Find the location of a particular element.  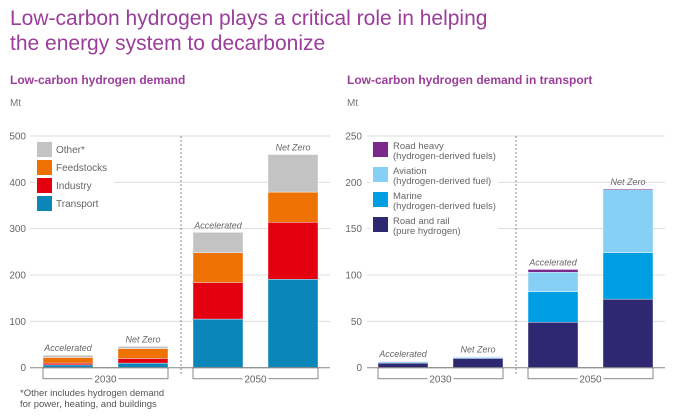

chart-1-group-label: 2030 is located at coordinates (105, 380).